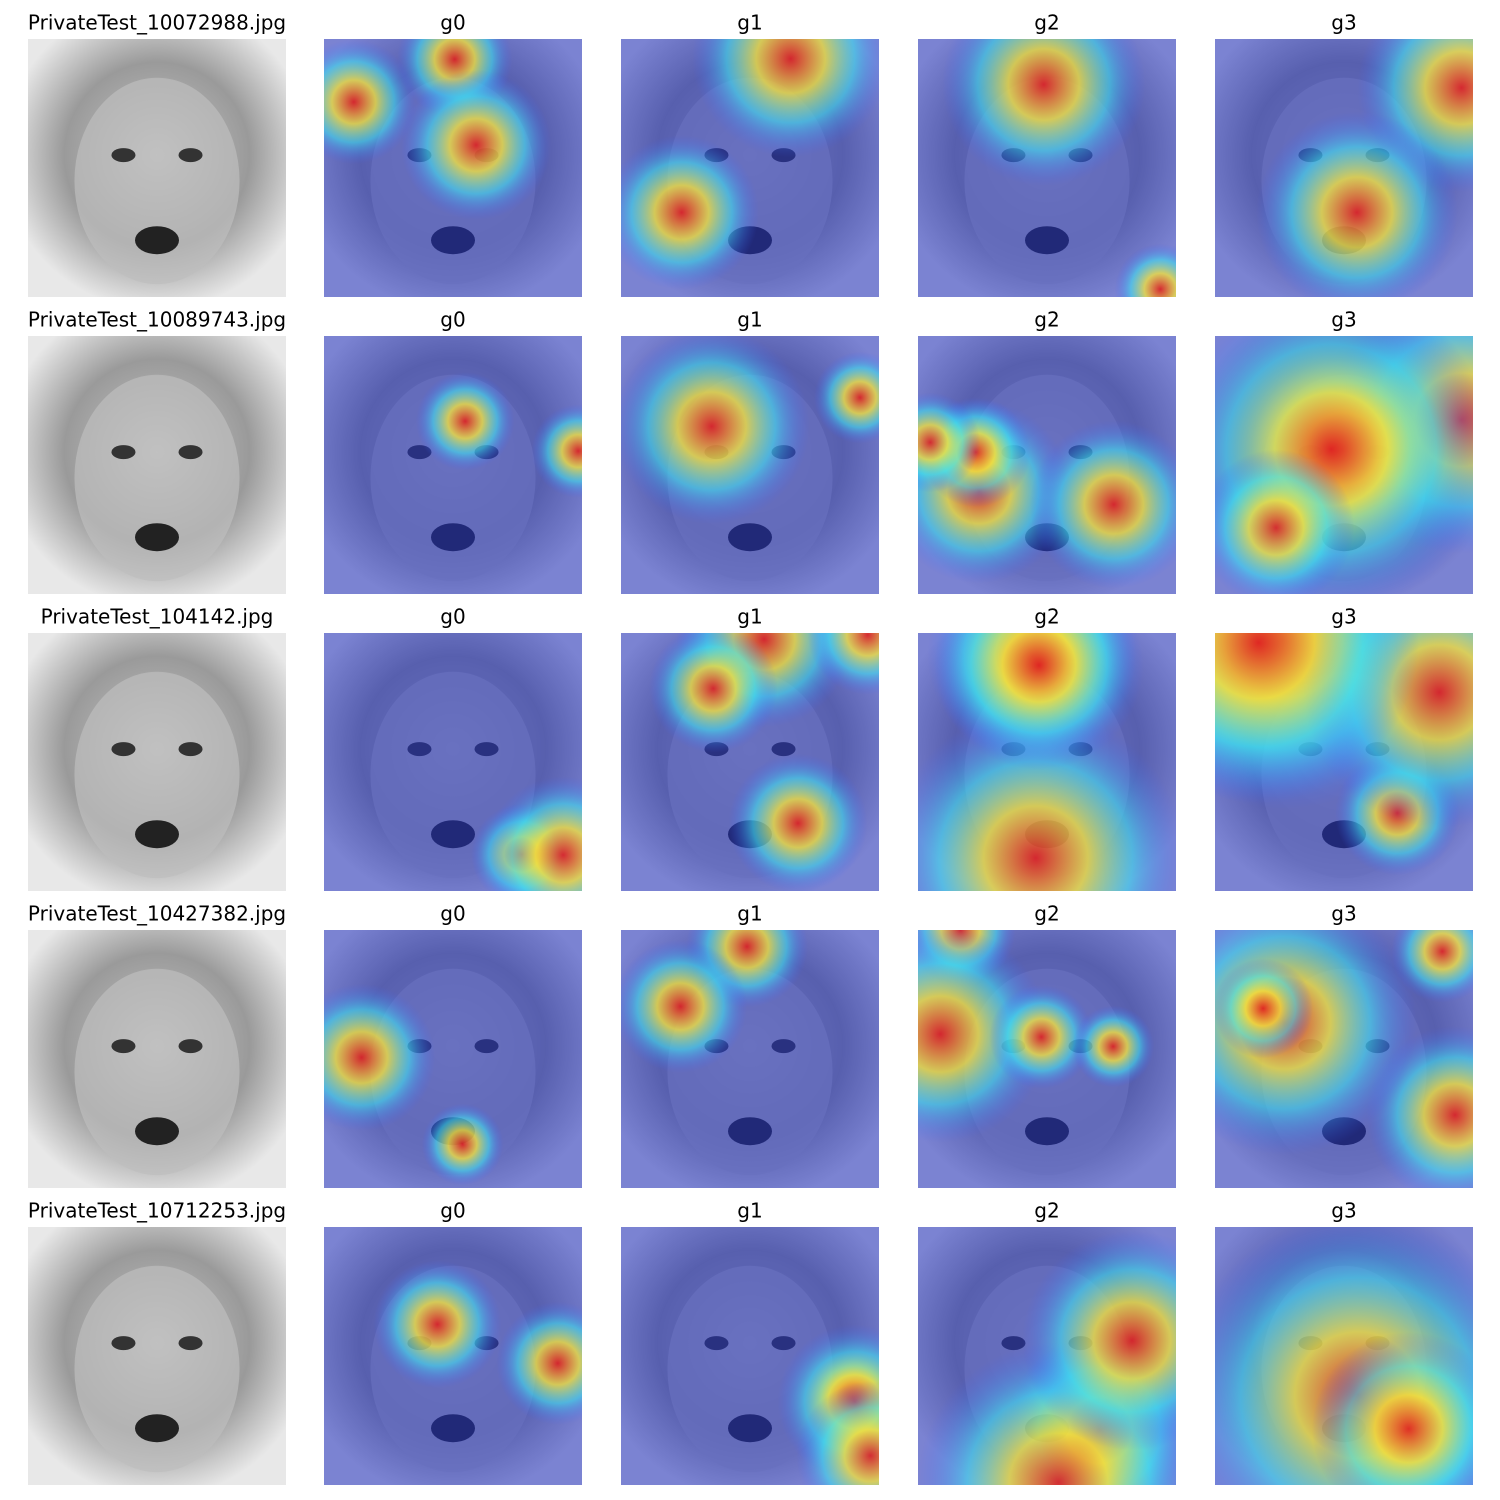 The width and height of the screenshot is (1500, 1500). I want to click on image-filename: PrivateTest_10072988.jpg, so click(157, 23).